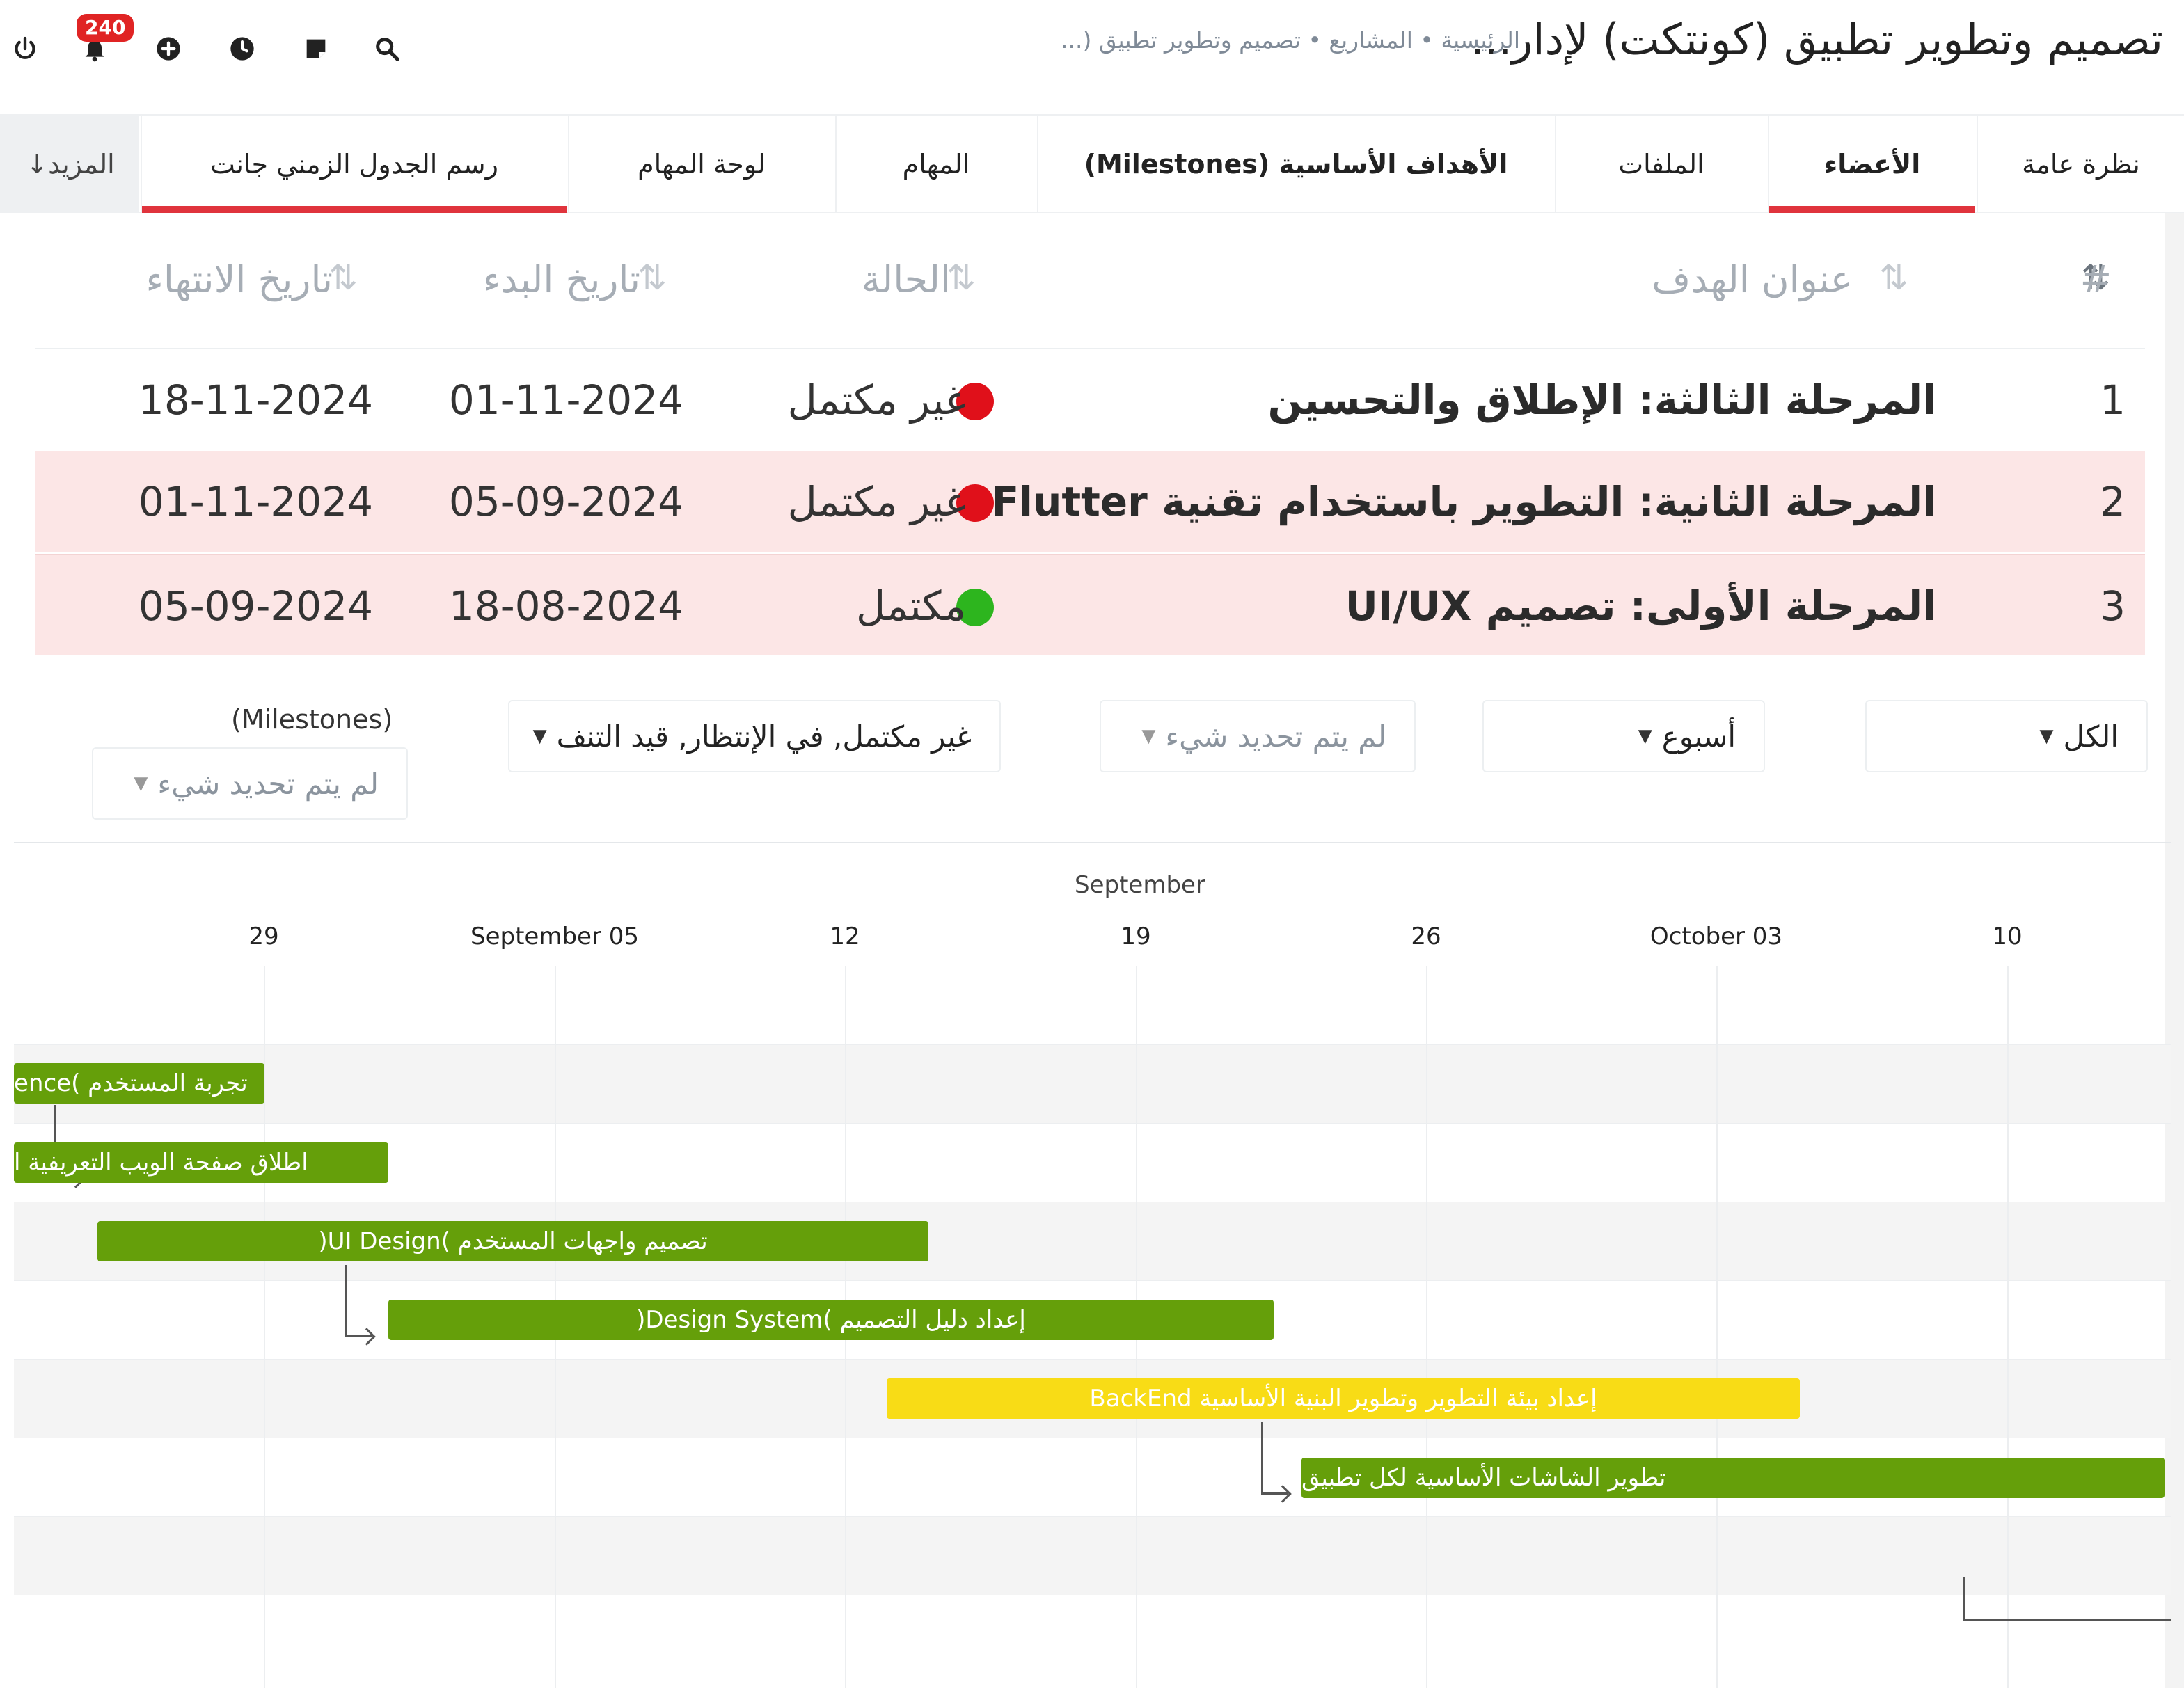 Image resolution: width=2184 pixels, height=1688 pixels. I want to click on header-num: #, so click(2096, 279).